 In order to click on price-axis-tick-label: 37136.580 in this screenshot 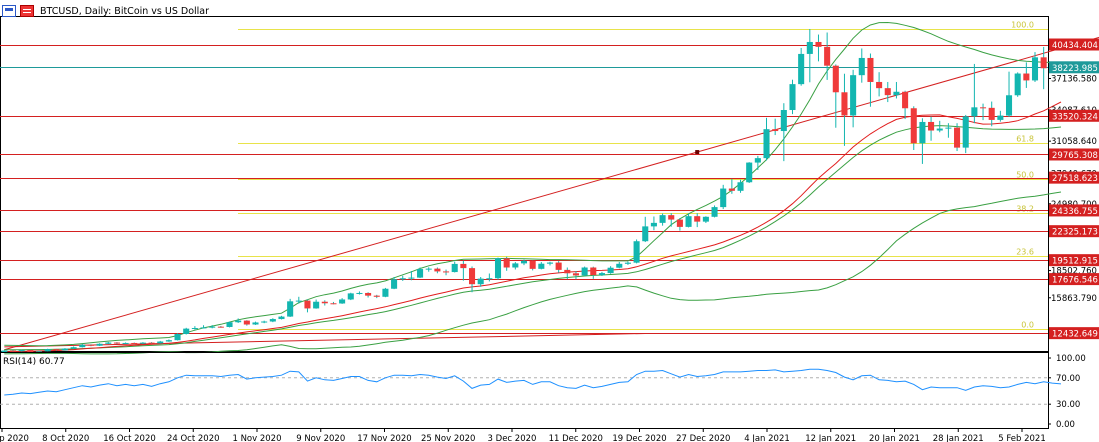, I will do `click(1074, 79)`.